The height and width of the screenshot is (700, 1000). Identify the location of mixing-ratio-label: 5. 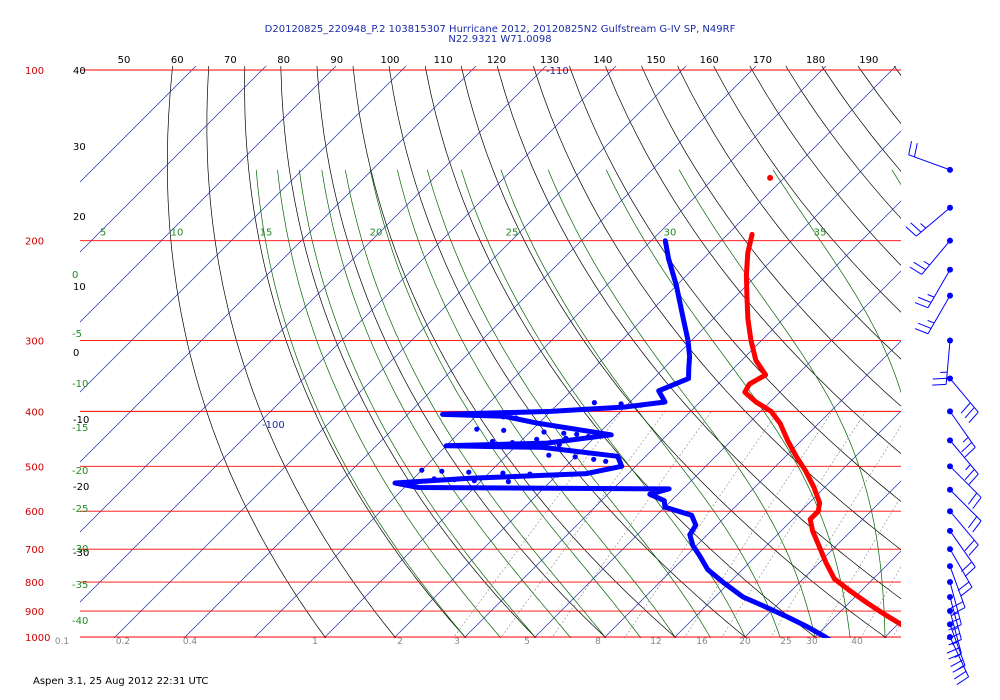
(527, 642).